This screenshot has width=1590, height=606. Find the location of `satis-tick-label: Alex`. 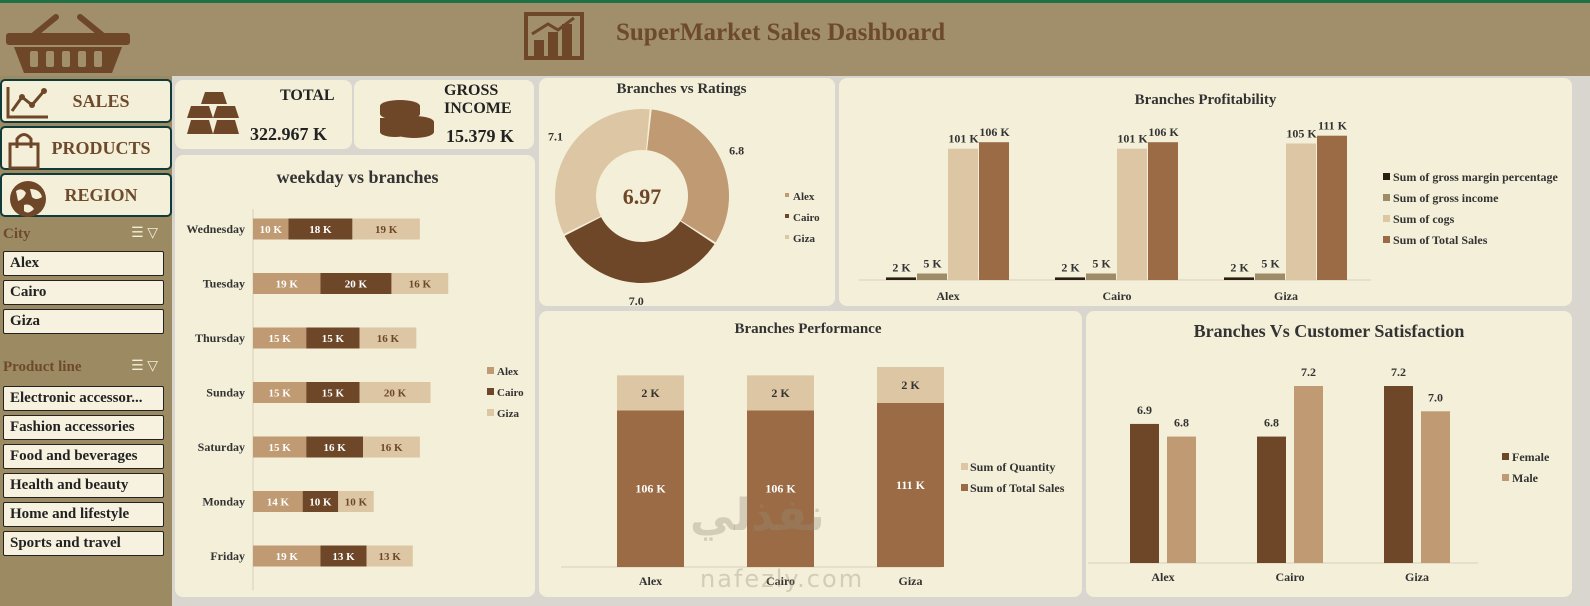

satis-tick-label: Alex is located at coordinates (1162, 577).